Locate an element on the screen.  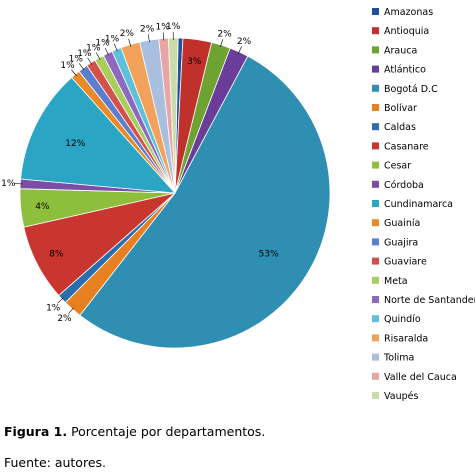
legend-label-antioquia: Antioquia is located at coordinates (406, 31).